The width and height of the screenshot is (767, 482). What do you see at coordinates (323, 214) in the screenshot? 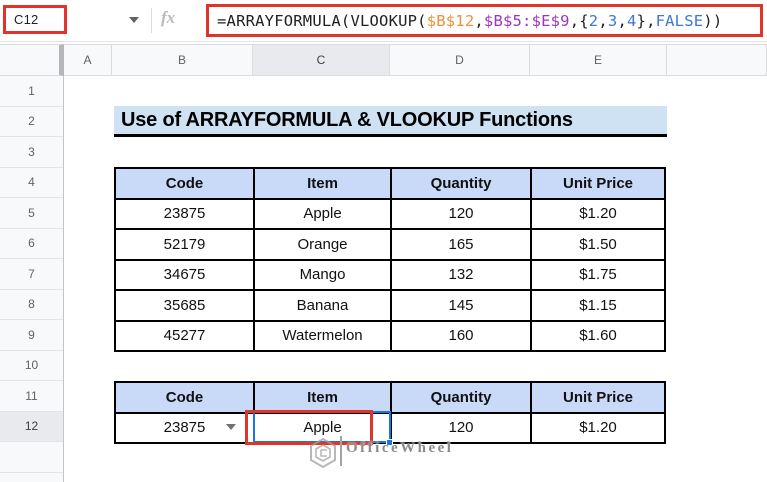
I see `data-cell: Apple` at bounding box center [323, 214].